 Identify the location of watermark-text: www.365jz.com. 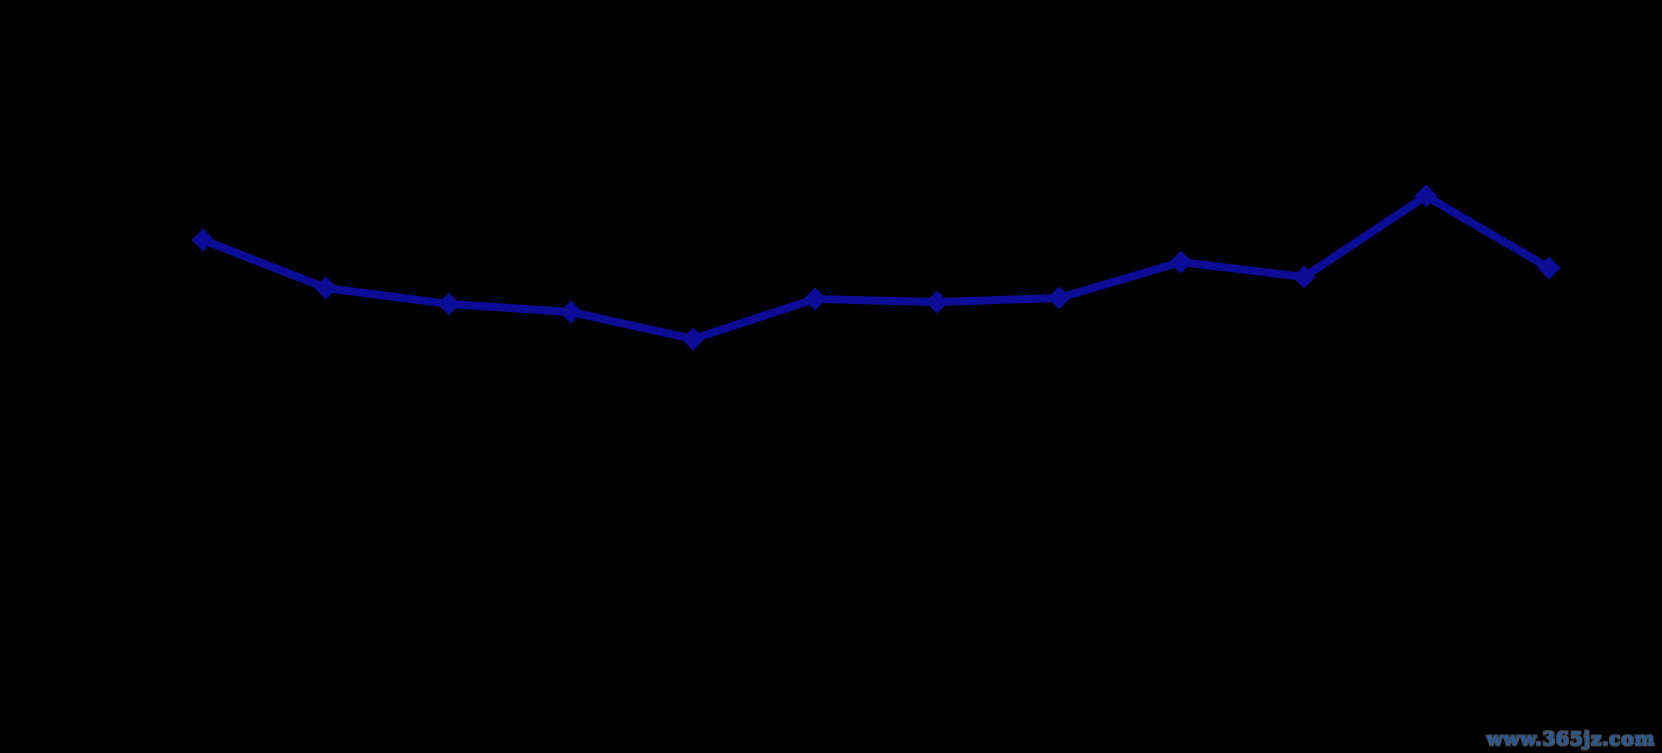
(1570, 739).